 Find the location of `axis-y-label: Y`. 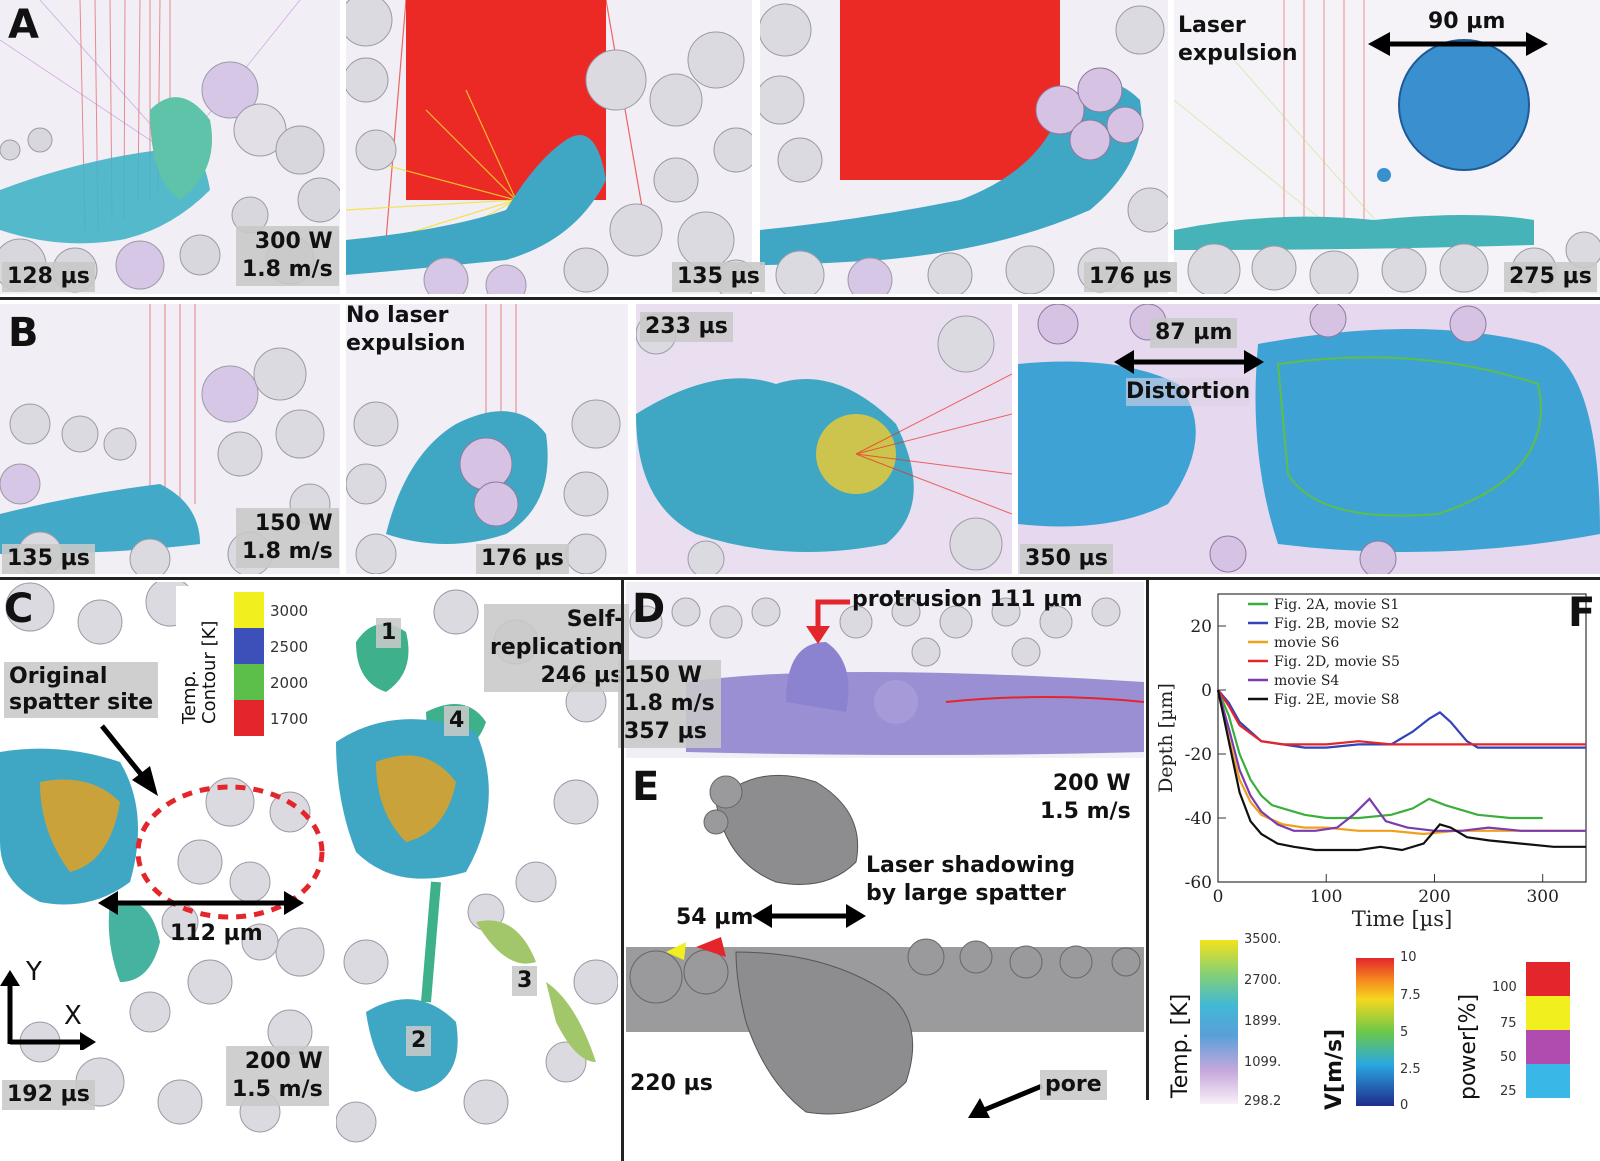

axis-y-label: Y is located at coordinates (34, 972).